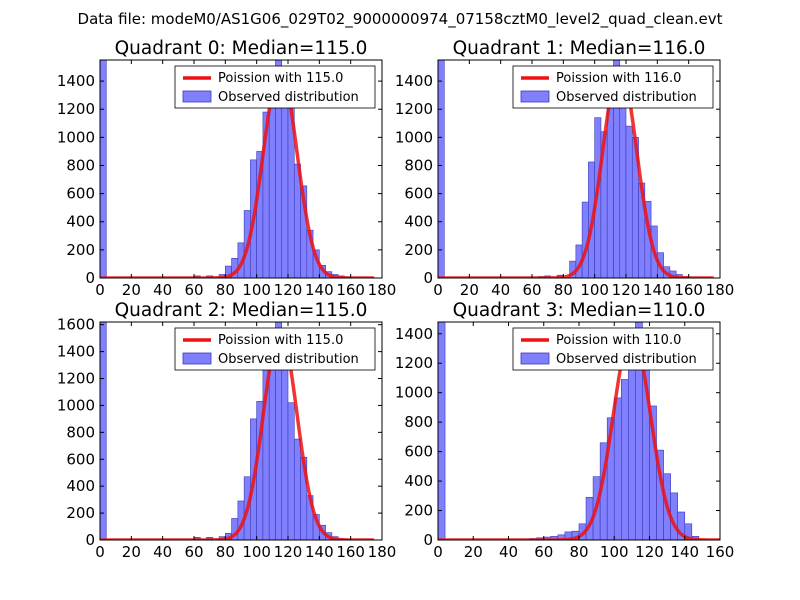 The height and width of the screenshot is (600, 800). I want to click on legend-label-poisson: Poission with 116.0, so click(618, 78).